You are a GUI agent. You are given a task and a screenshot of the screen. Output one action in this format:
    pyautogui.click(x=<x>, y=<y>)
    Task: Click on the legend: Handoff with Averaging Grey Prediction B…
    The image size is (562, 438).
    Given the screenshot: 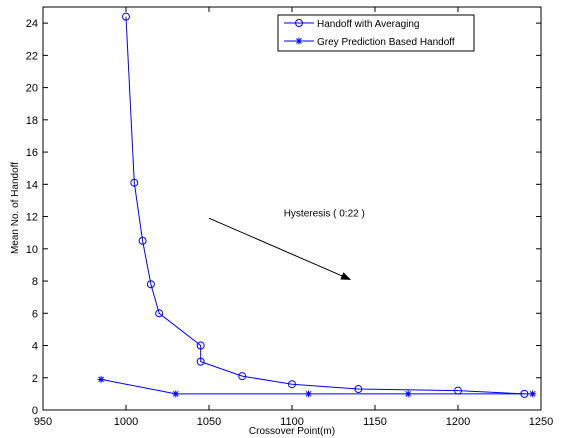 What is the action you would take?
    pyautogui.click(x=376, y=33)
    